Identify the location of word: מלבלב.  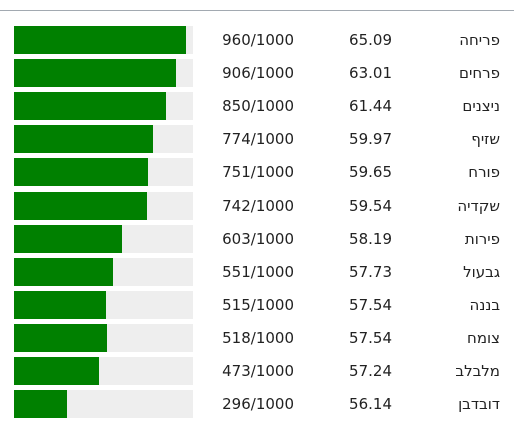
(477, 371).